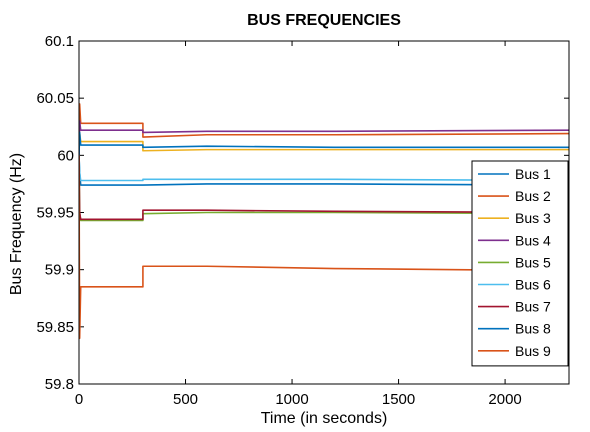 This screenshot has width=590, height=432. Describe the element at coordinates (533, 240) in the screenshot. I see `legend-label-bus-4: Bus 4` at that location.